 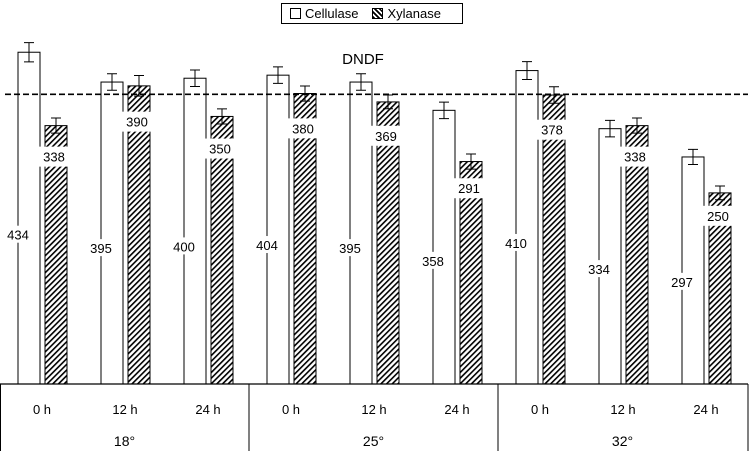 I want to click on cellulase-value-label-2: 400, so click(x=184, y=246).